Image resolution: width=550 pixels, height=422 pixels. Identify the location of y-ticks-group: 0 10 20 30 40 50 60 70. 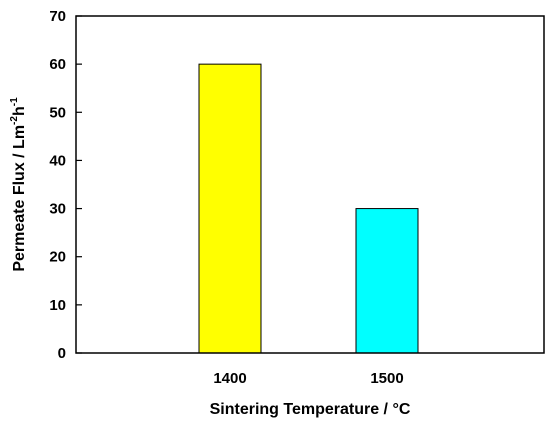
(65, 185).